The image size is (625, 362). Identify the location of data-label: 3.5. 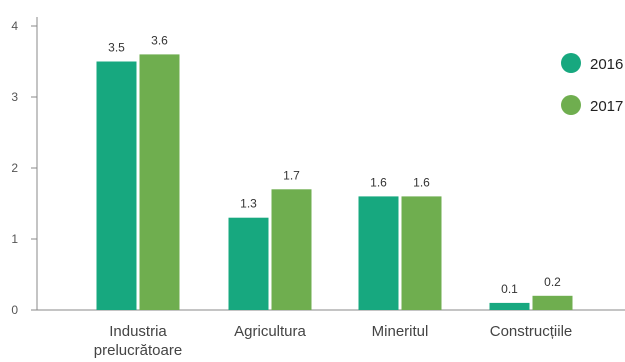
(116, 48).